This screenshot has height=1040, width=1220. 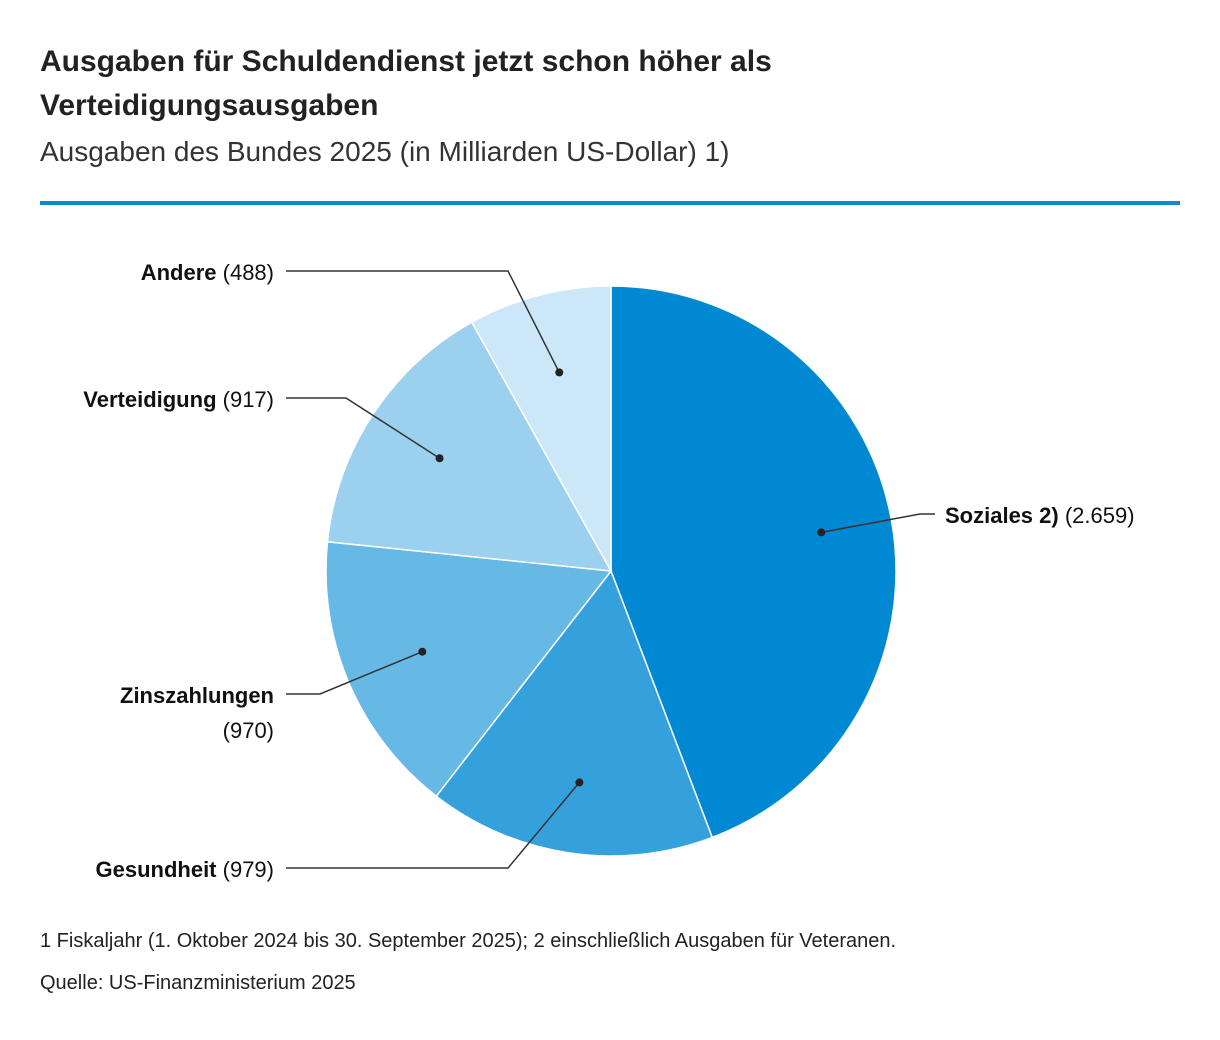 What do you see at coordinates (559, 372) in the screenshot?
I see `leader-dot-andere` at bounding box center [559, 372].